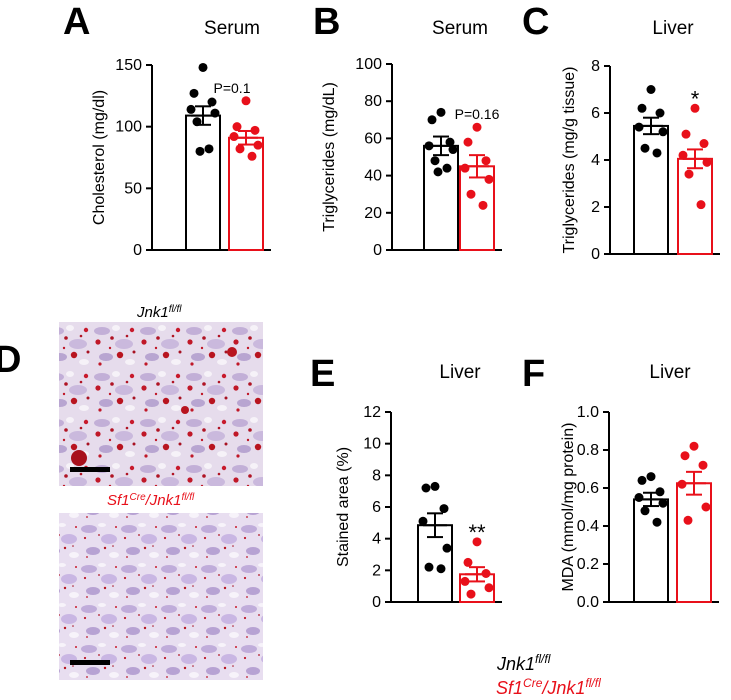  What do you see at coordinates (588, 526) in the screenshot?
I see `y-tick-label: 0.4` at bounding box center [588, 526].